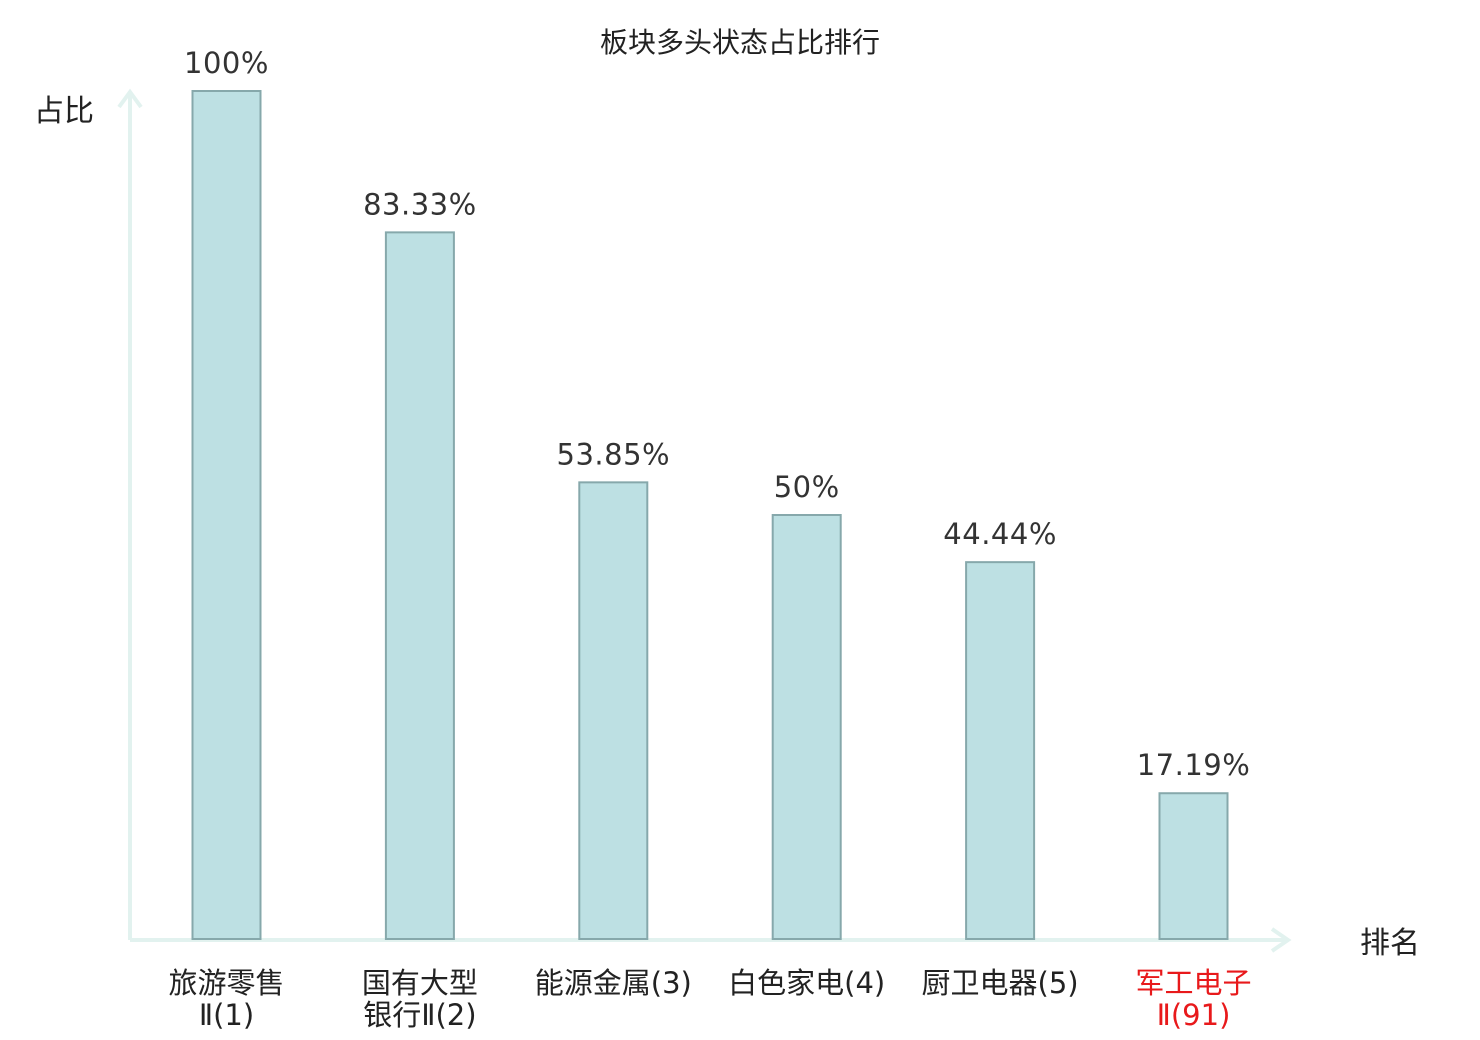 Image resolution: width=1480 pixels, height=1040 pixels. I want to click on x-axis-arrow, so click(1281, 940).